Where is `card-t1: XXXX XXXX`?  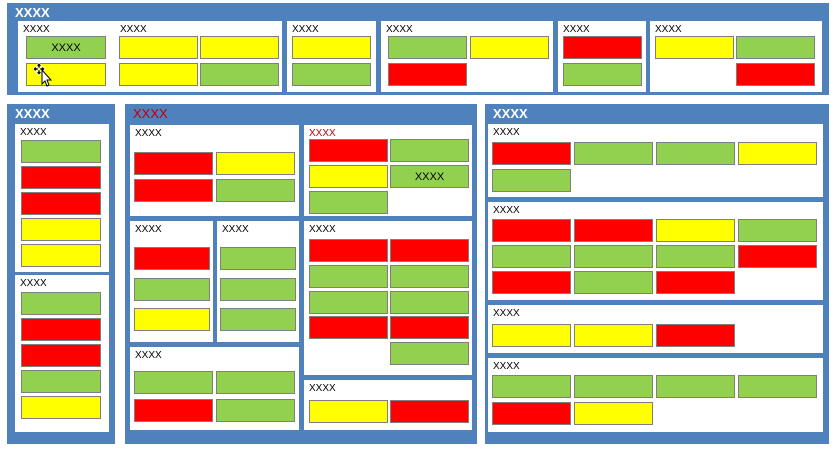 card-t1: XXXX XXXX is located at coordinates (66, 56).